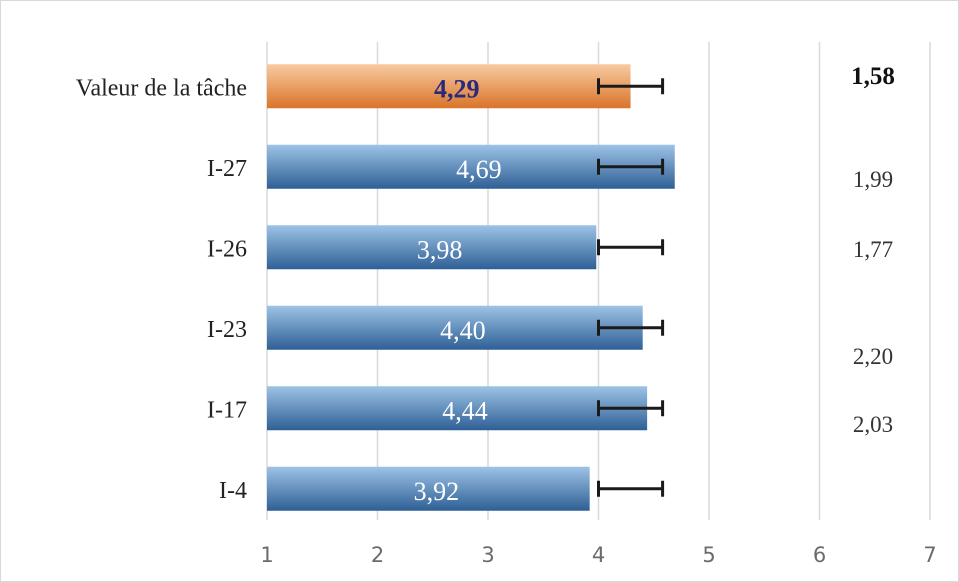  What do you see at coordinates (440, 249) in the screenshot?
I see `bar-value-label: 3,98` at bounding box center [440, 249].